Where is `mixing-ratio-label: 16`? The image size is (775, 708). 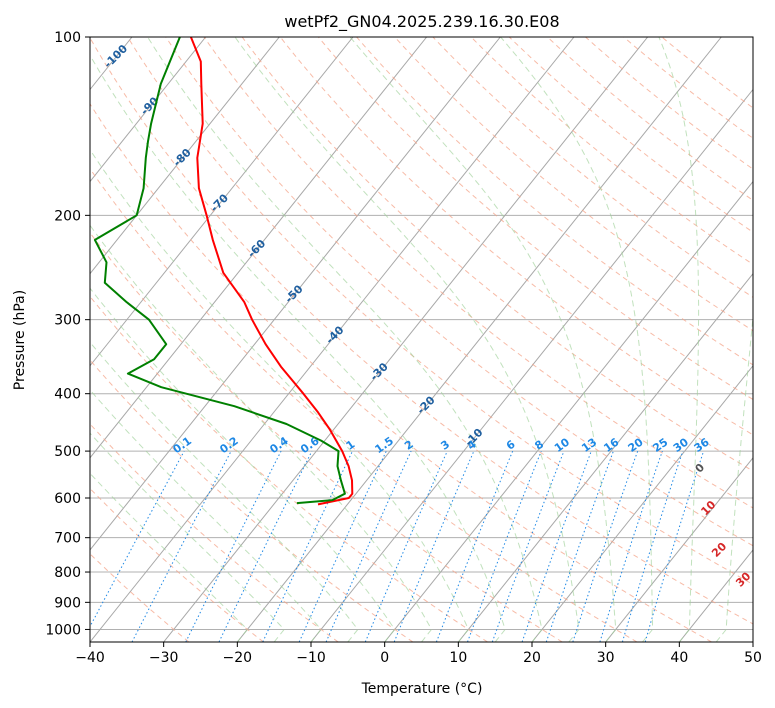
mixing-ratio-label: 16 is located at coordinates (611, 445).